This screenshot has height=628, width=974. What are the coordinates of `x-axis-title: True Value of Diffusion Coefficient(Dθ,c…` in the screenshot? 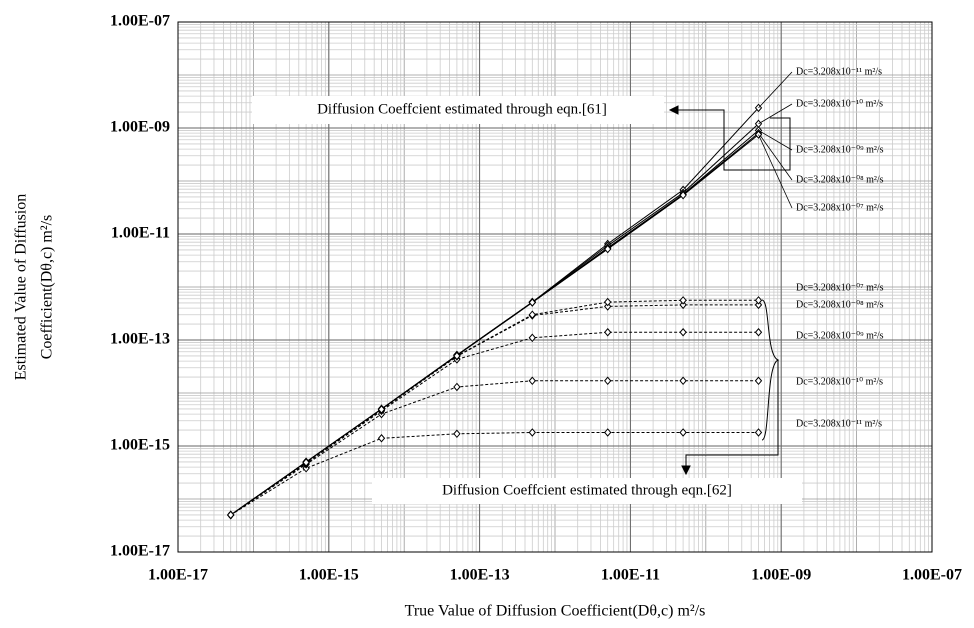 It's located at (555, 611).